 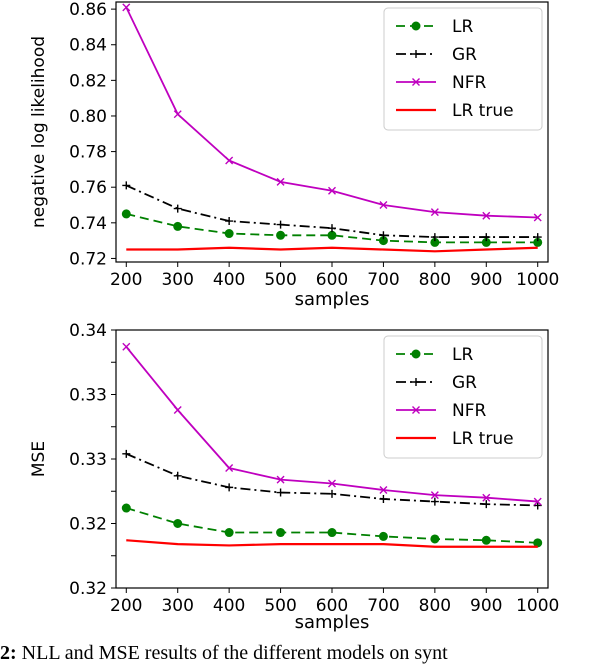 I want to click on y-tick-label: 0.72, so click(x=88, y=259).